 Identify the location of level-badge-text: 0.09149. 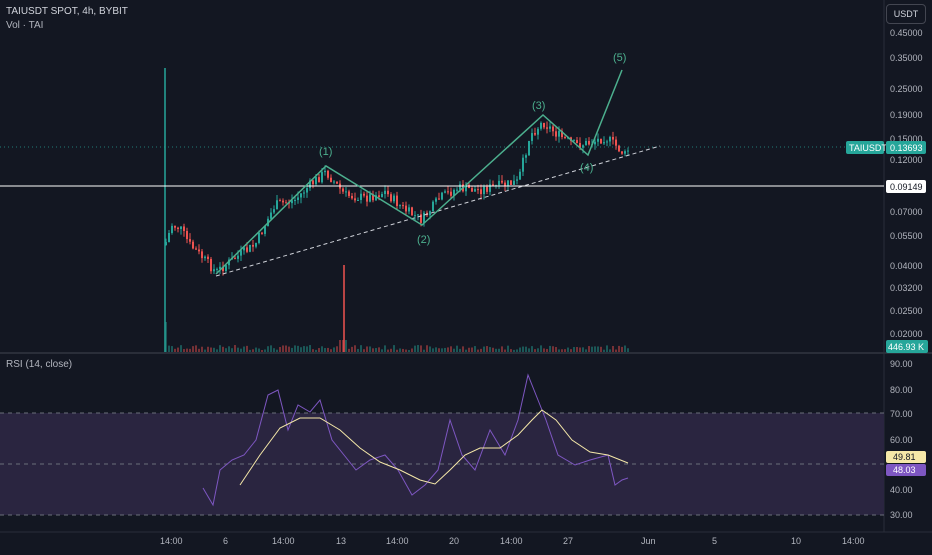
(906, 187).